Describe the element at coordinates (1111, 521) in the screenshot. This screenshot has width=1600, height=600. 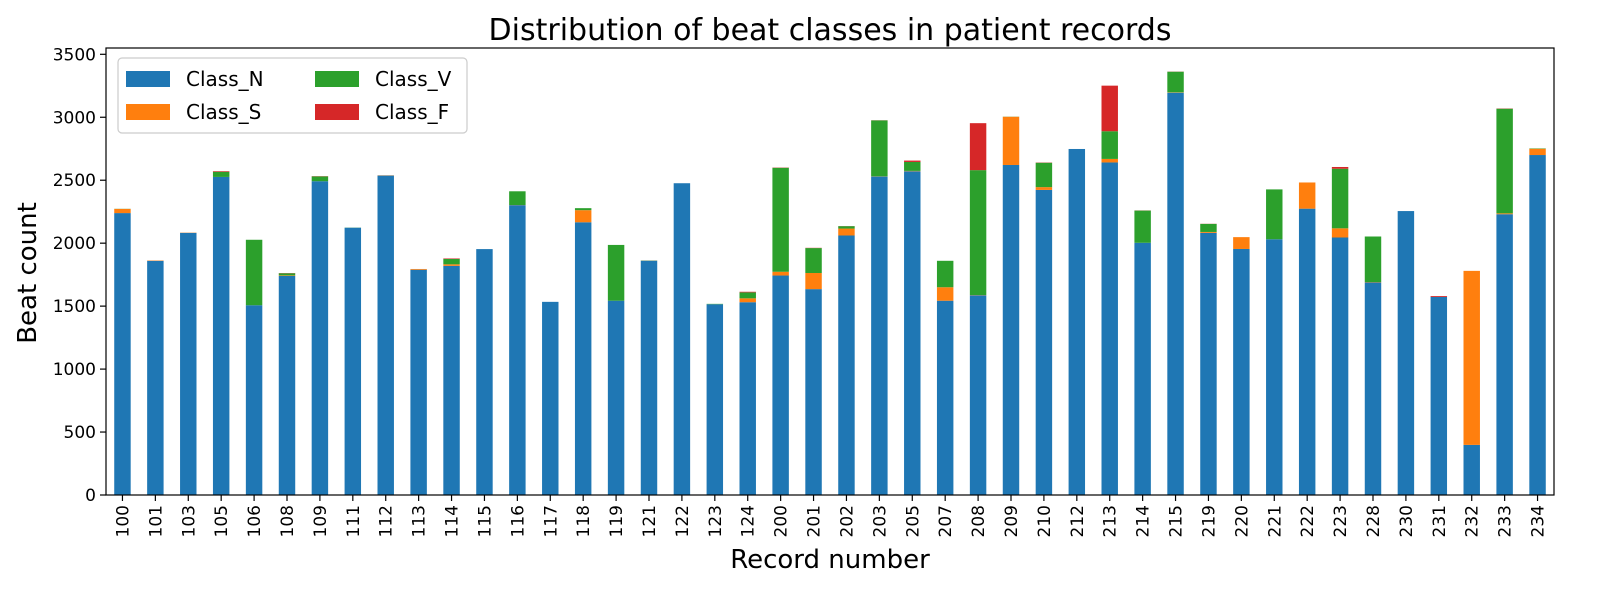
I see `x-tick-label: 213` at that location.